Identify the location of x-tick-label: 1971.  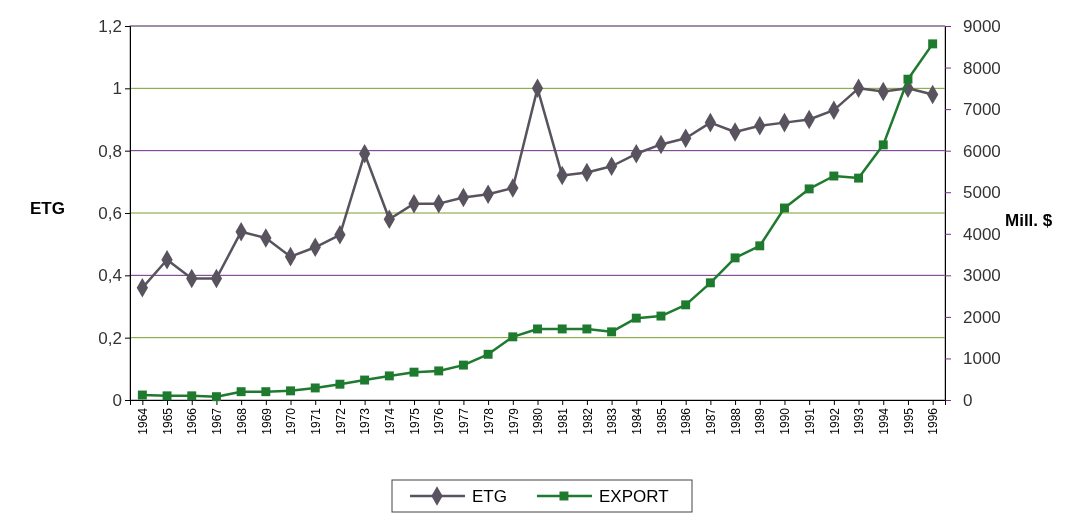
(315, 421).